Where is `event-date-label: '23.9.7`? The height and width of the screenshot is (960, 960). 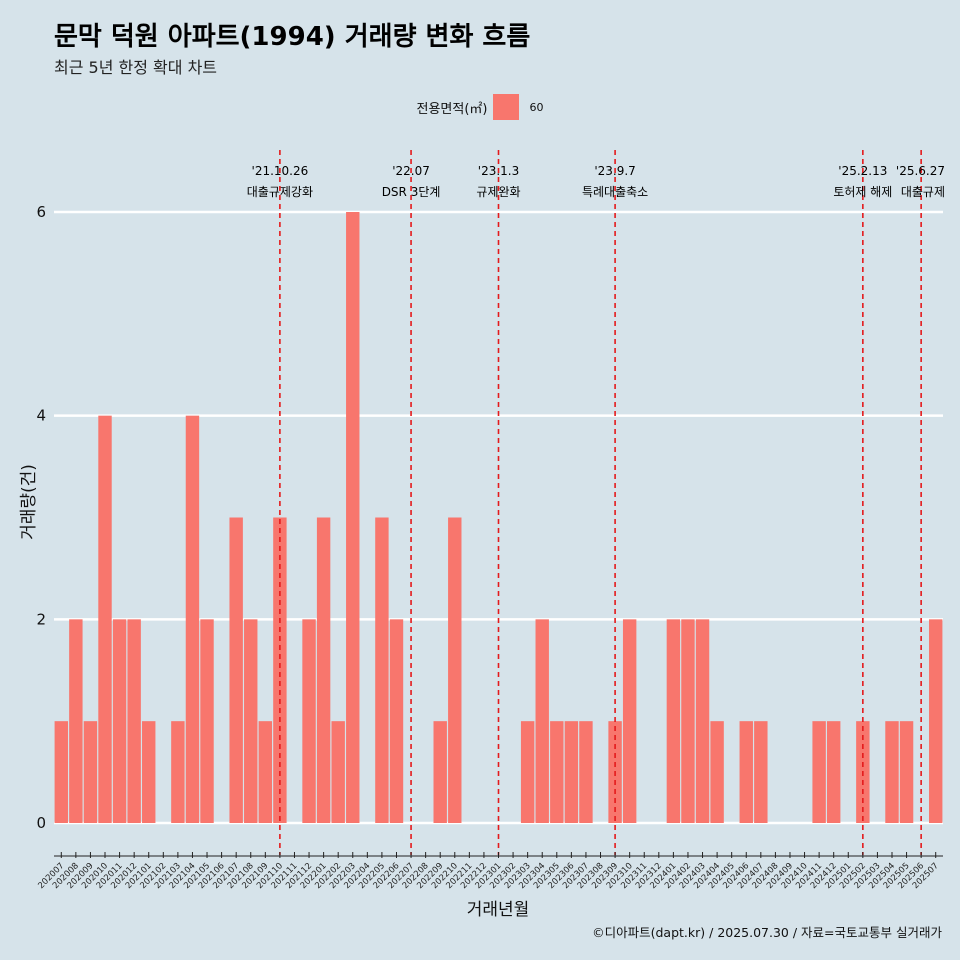 event-date-label: '23.9.7 is located at coordinates (614, 171).